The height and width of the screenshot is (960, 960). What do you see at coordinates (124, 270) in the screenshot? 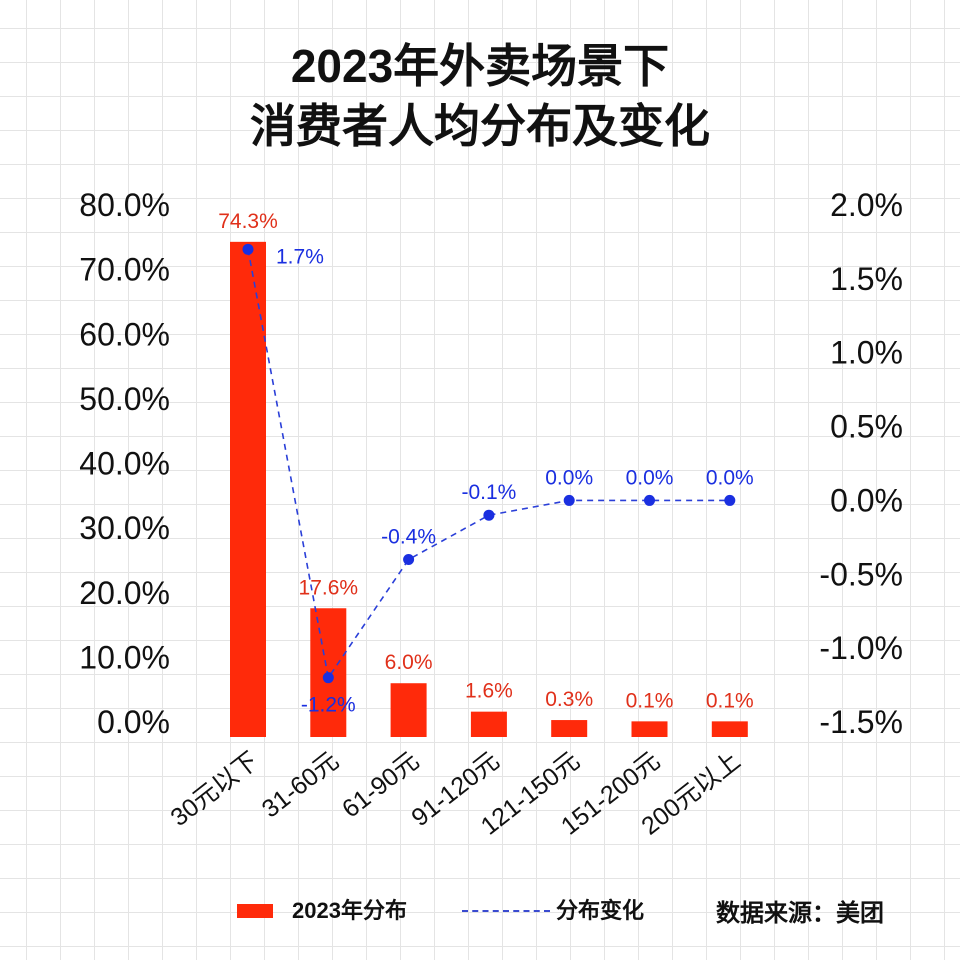
I see `left-axis-tick: 70.0%` at bounding box center [124, 270].